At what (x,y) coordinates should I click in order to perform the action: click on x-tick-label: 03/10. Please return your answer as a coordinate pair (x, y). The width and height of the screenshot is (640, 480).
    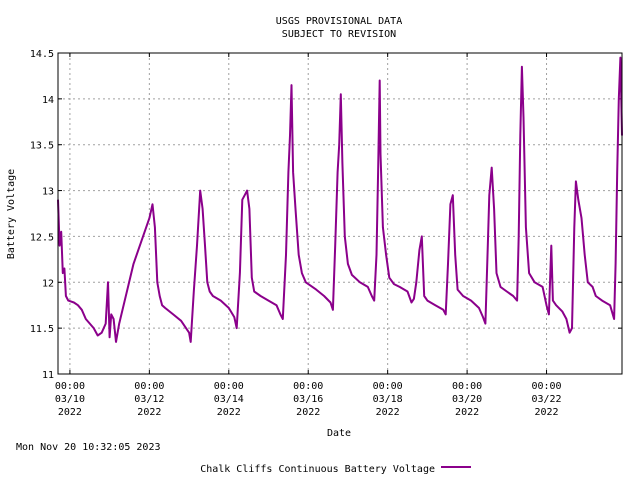
    Looking at the image, I should click on (70, 399).